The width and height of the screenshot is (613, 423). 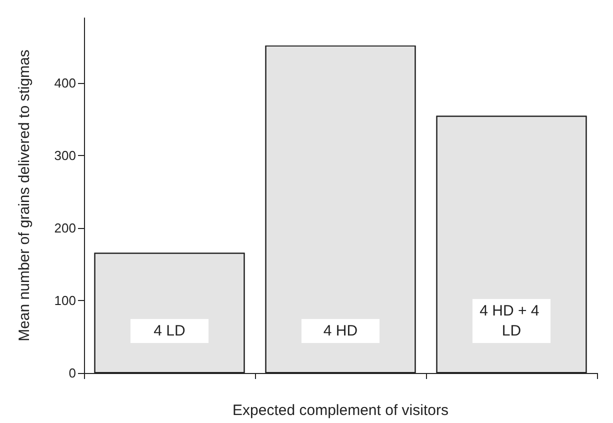 What do you see at coordinates (72, 373) in the screenshot?
I see `y-tick-label: 0` at bounding box center [72, 373].